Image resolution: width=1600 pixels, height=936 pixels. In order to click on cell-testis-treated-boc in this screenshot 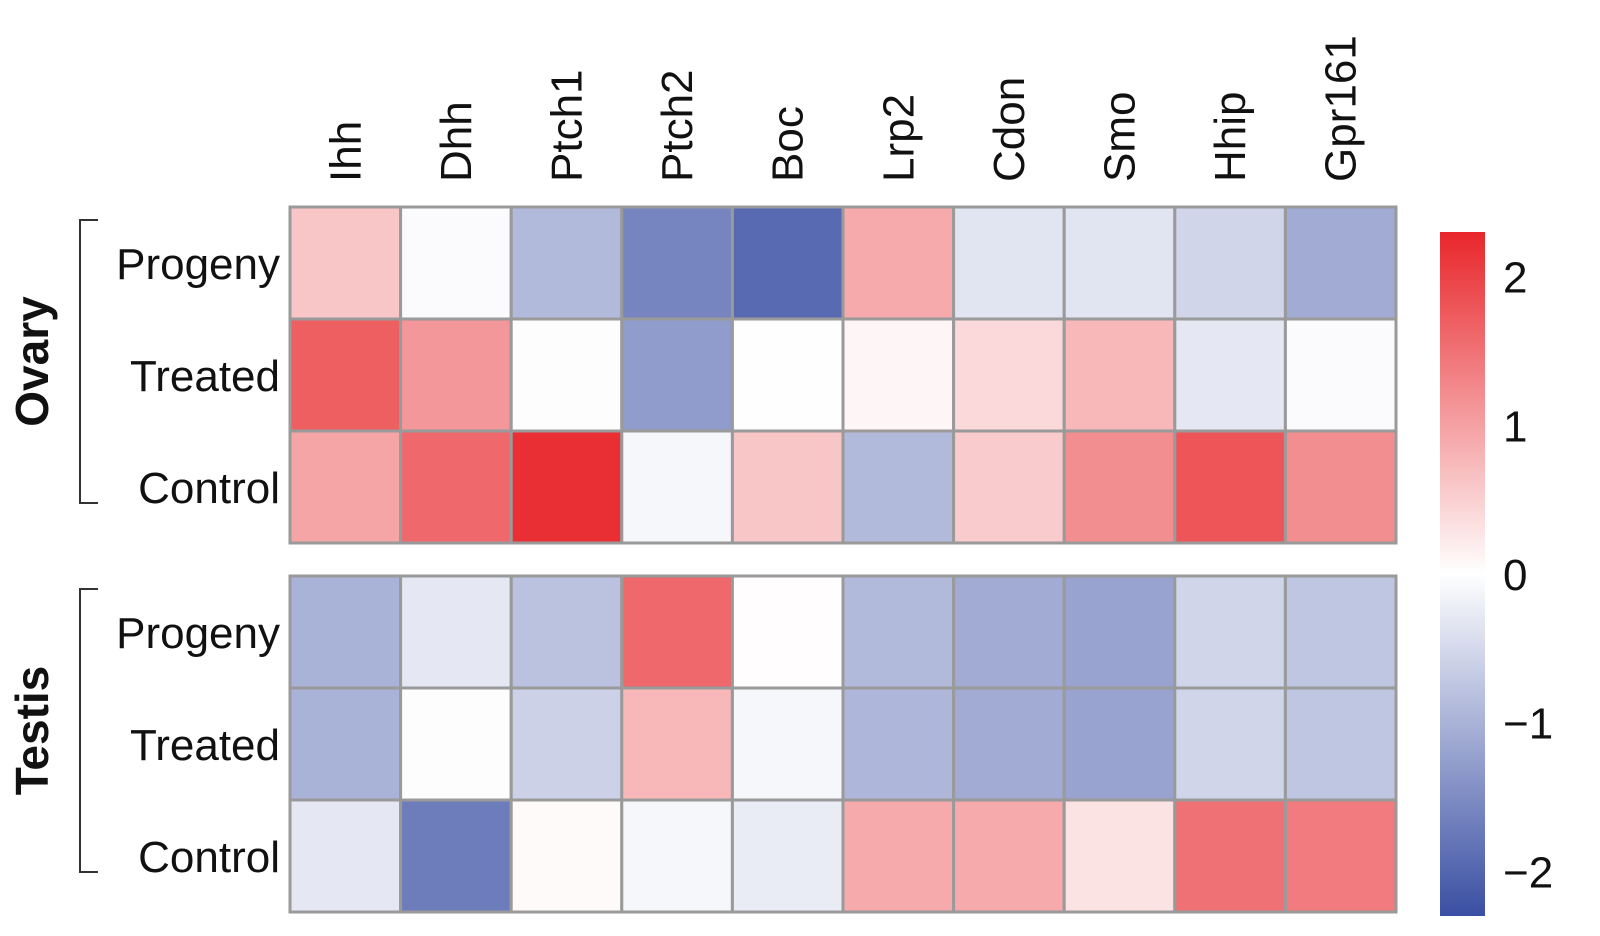, I will do `click(787, 744)`.